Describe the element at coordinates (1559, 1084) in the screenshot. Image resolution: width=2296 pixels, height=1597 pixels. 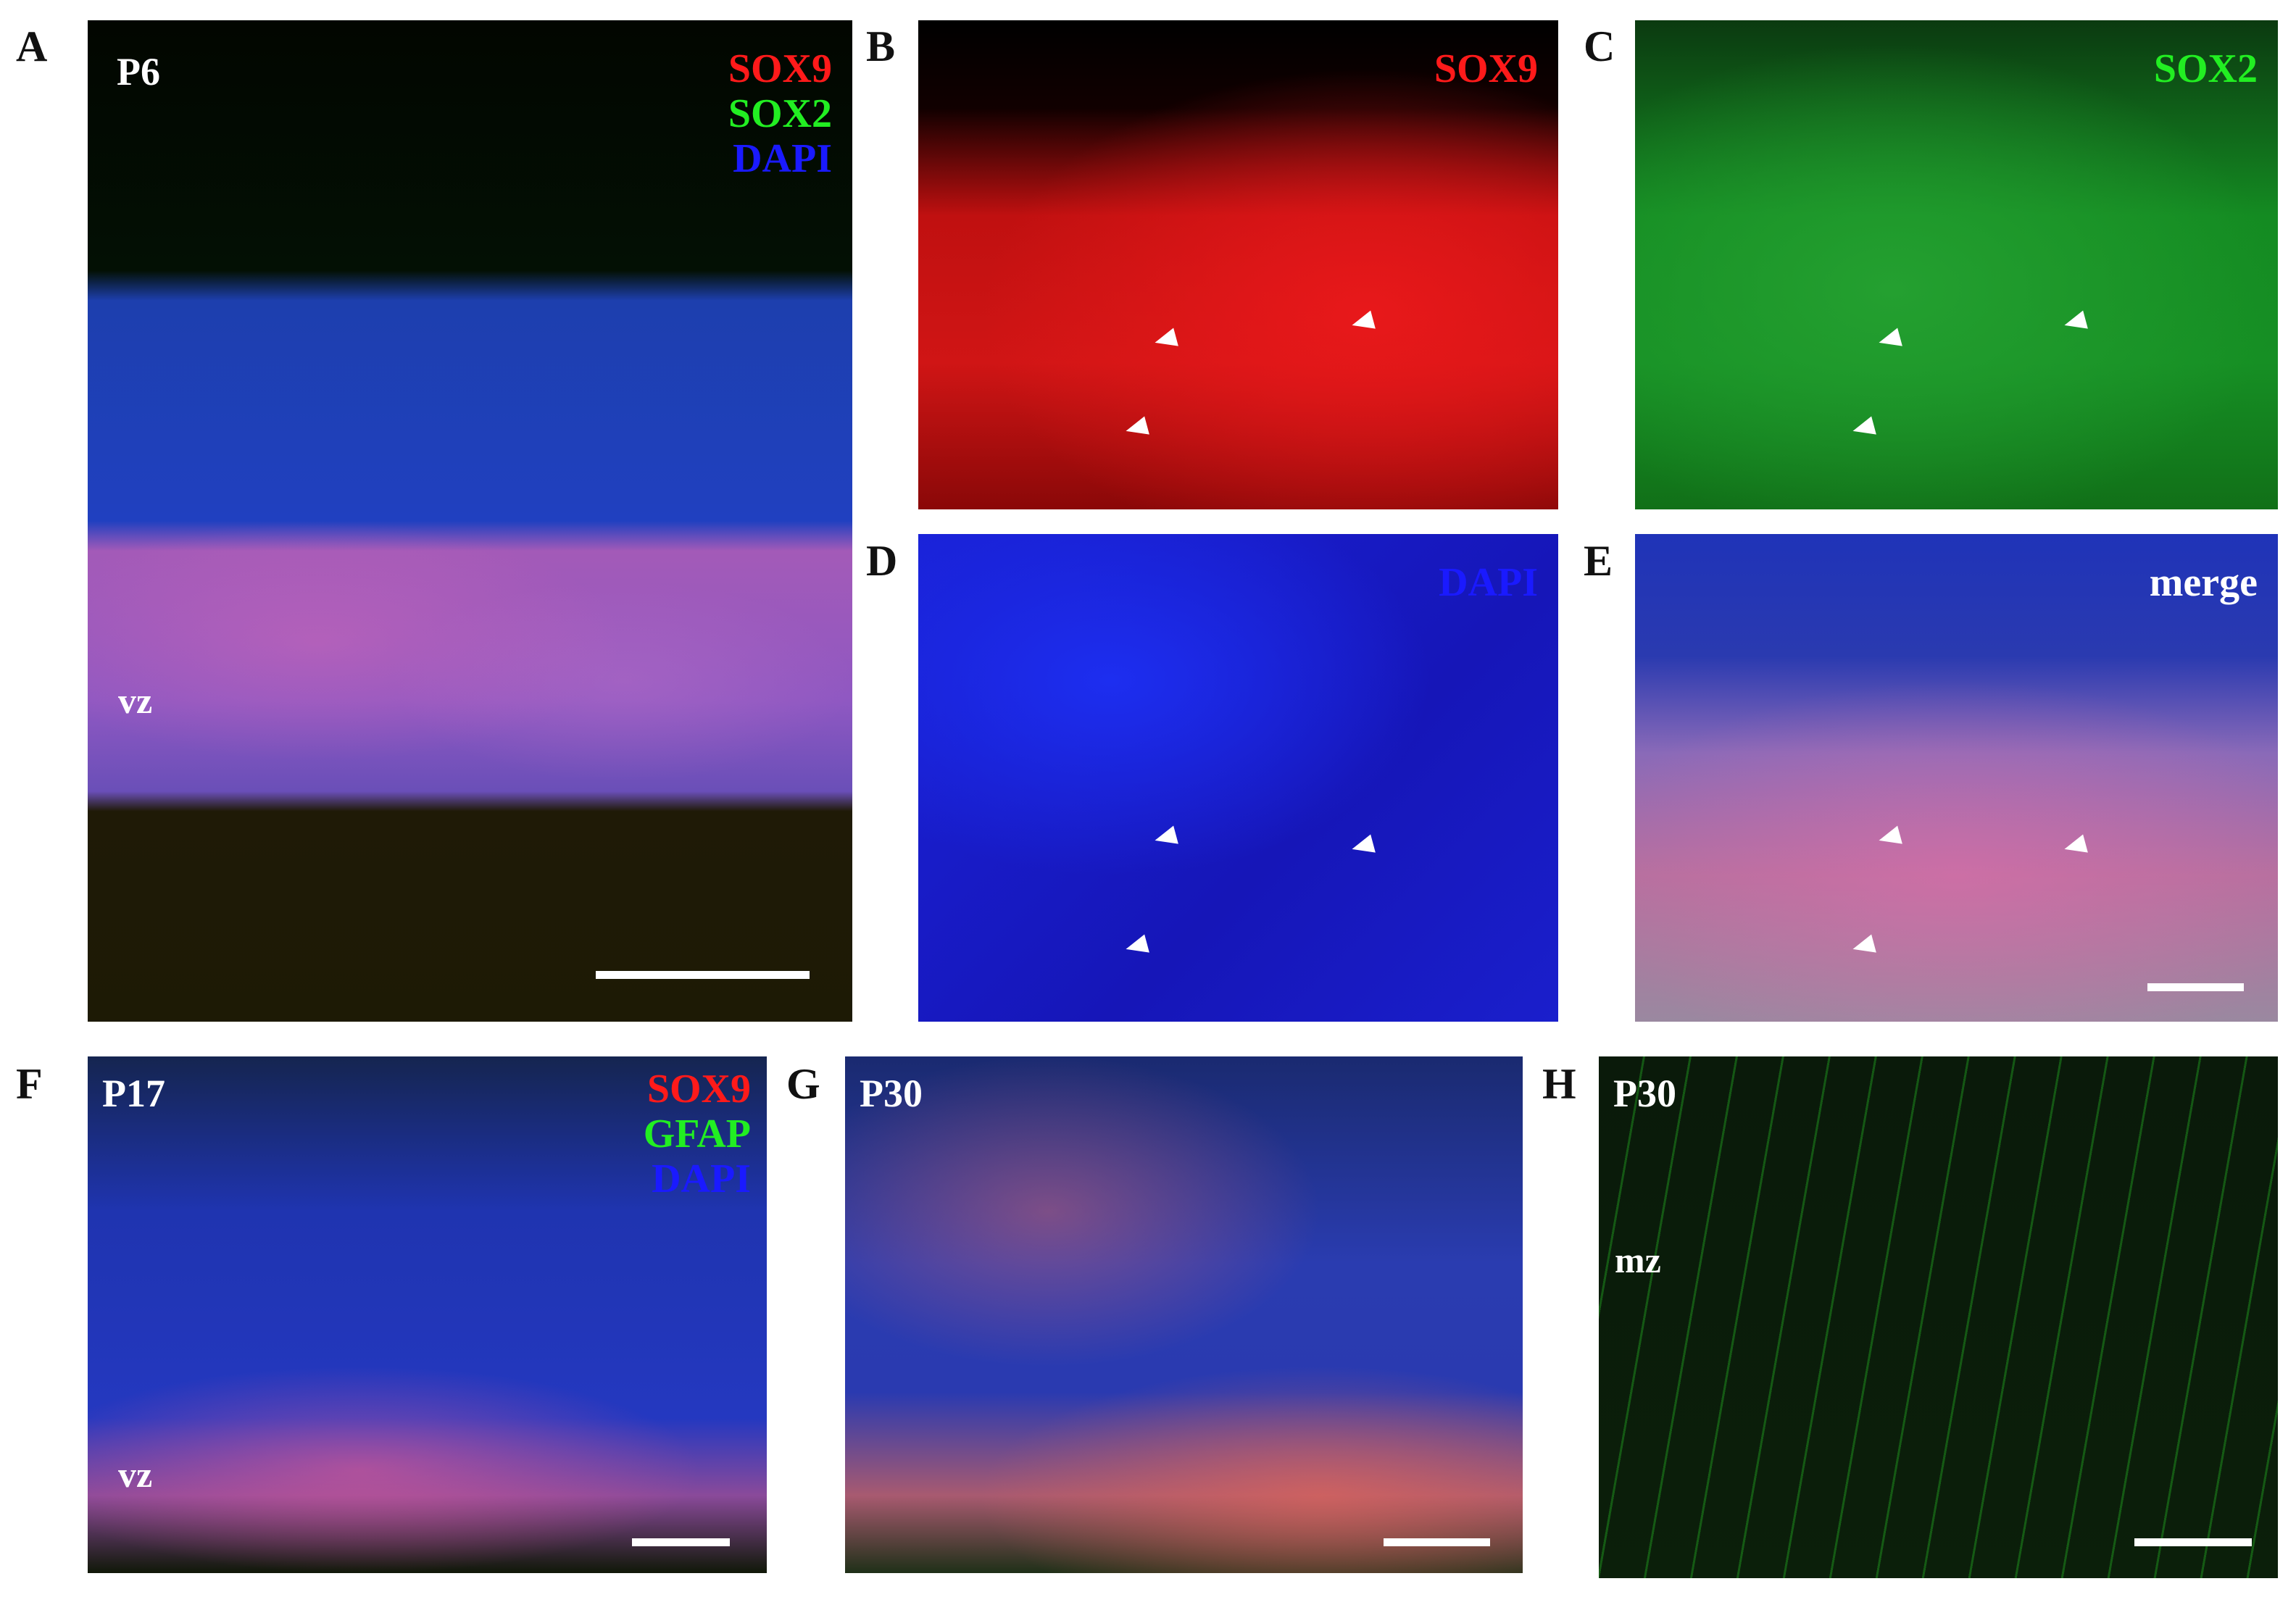
I see `panel-letter-h: H` at that location.